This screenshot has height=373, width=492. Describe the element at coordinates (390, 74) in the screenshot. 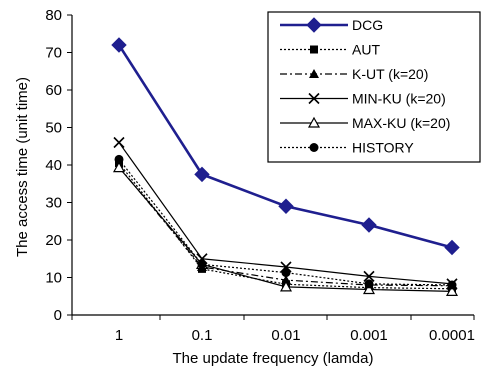

I see `legend-label: K-UT (k=20)` at that location.